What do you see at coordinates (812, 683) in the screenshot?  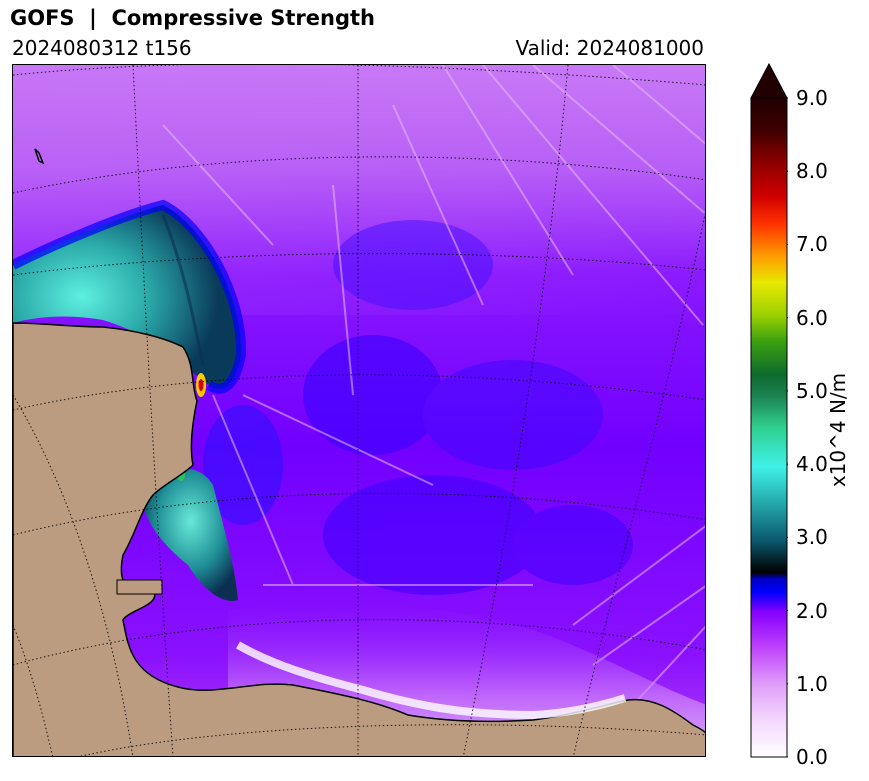 I see `colorbar-tick-label: 1.0` at bounding box center [812, 683].